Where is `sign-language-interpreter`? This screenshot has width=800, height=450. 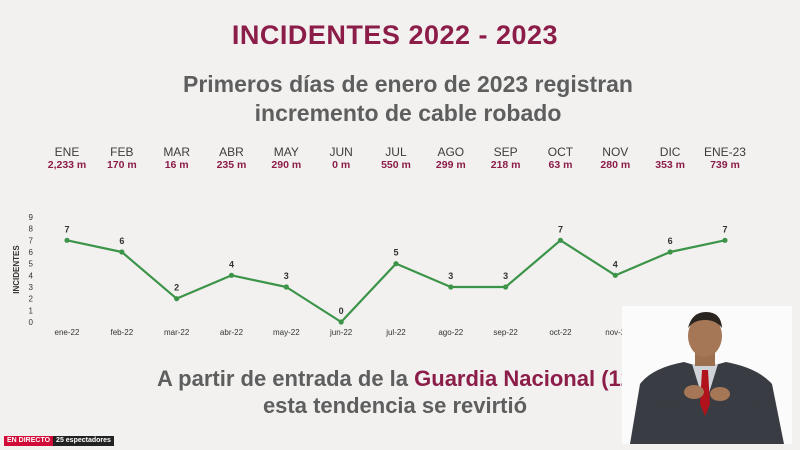
sign-language-interpreter is located at coordinates (707, 375).